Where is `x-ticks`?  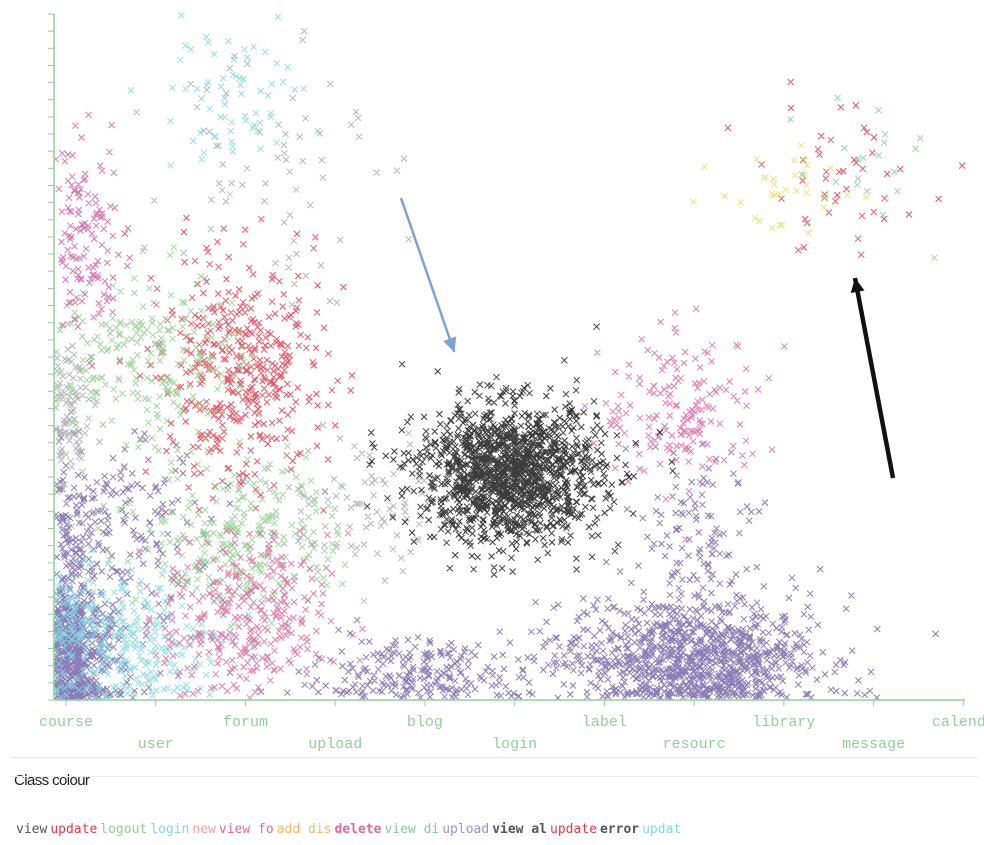
x-ticks is located at coordinates (514, 703).